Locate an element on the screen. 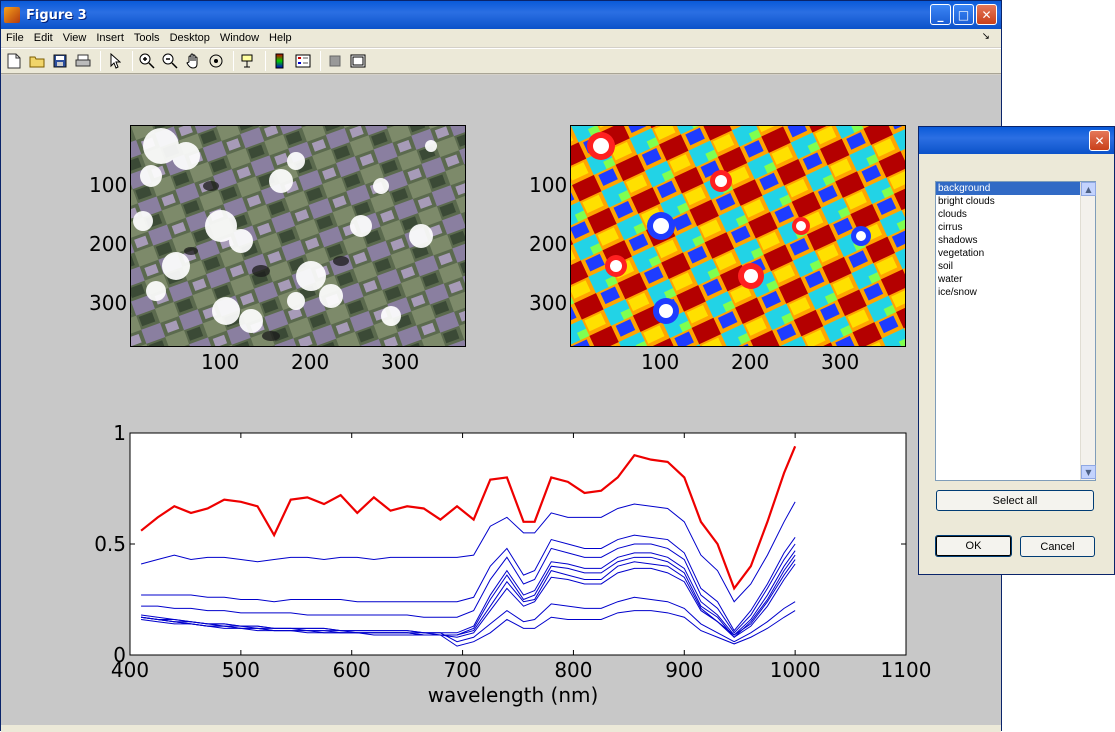 The width and height of the screenshot is (1115, 732). colorbar-icon is located at coordinates (280, 61).